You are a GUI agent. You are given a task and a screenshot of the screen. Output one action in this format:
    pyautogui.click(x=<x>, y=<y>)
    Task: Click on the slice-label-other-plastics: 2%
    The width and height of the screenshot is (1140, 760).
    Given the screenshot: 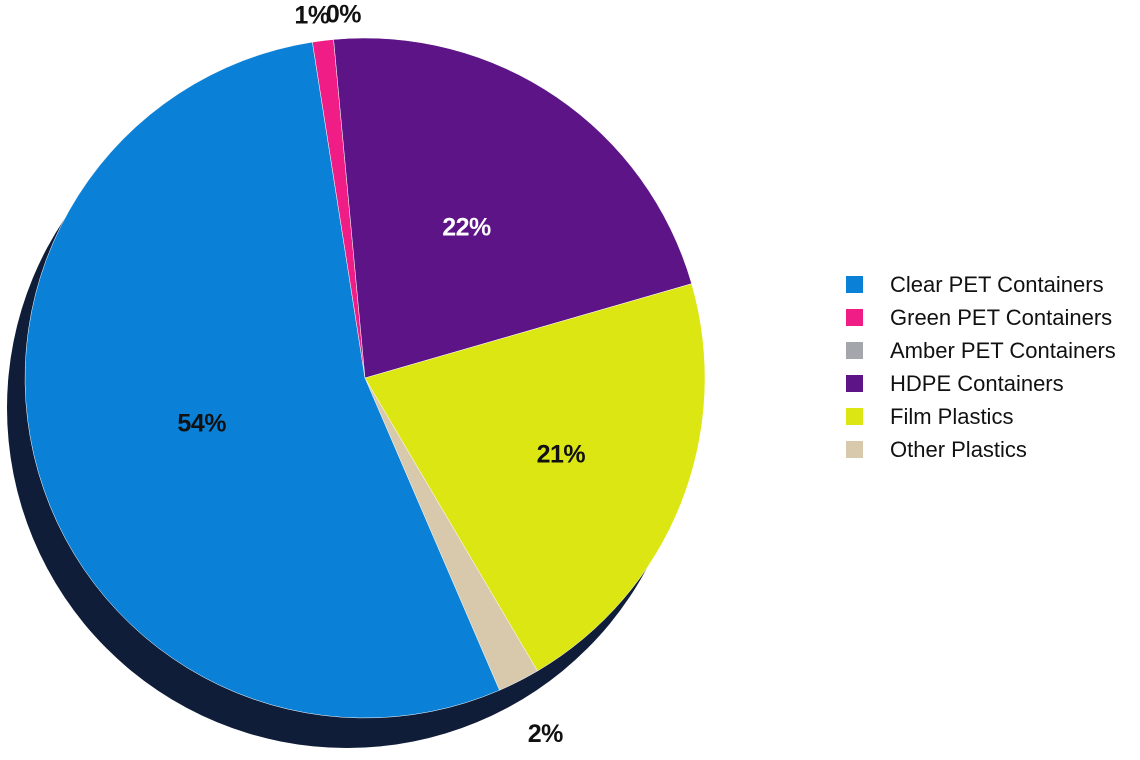 What is the action you would take?
    pyautogui.click(x=545, y=734)
    